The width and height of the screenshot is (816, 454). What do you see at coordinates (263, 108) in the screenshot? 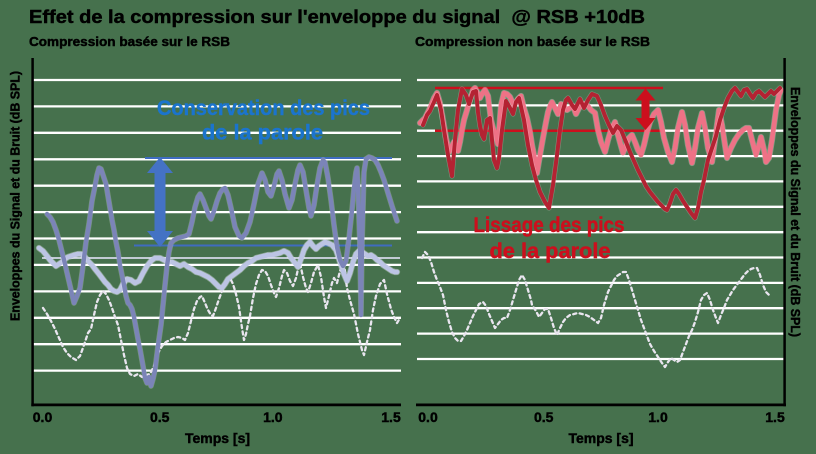
I see `svg-text: Conservation des pics` at bounding box center [263, 108].